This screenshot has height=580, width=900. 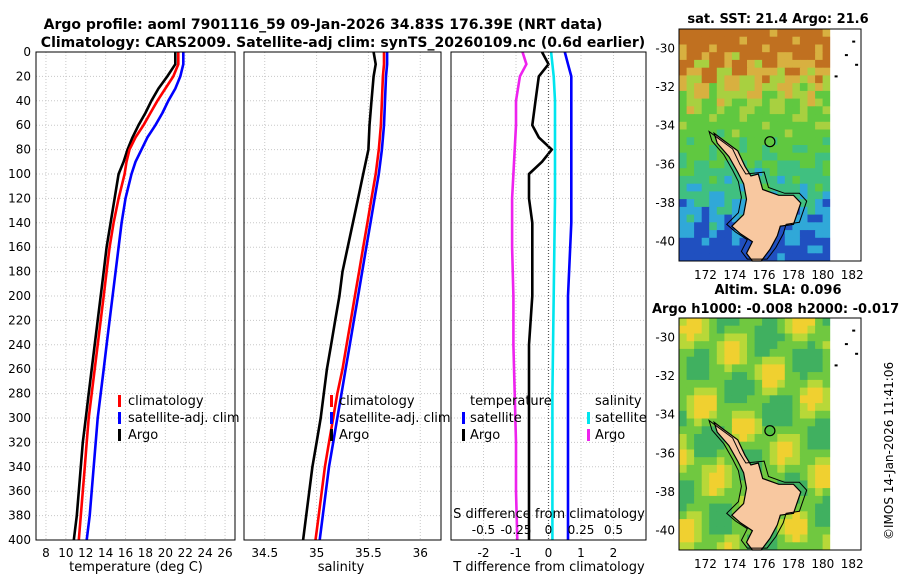 What do you see at coordinates (549, 553) in the screenshot?
I see `x-tick-label: 0` at bounding box center [549, 553].